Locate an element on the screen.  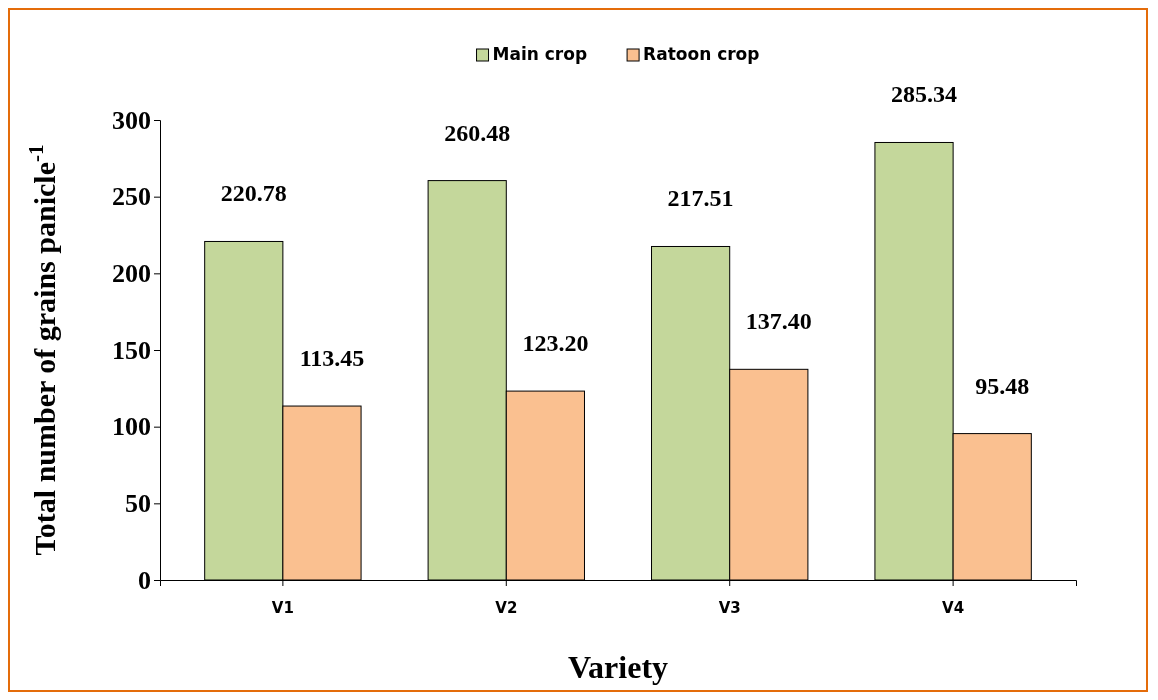
data-label: 285.34 is located at coordinates (924, 94).